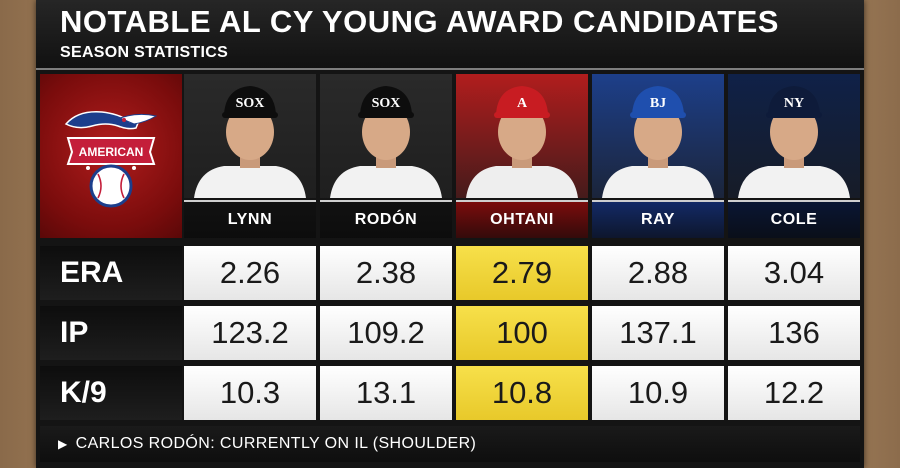 Image resolution: width=900 pixels, height=468 pixels. What do you see at coordinates (111, 393) in the screenshot?
I see `stat-label-k9: K/9` at bounding box center [111, 393].